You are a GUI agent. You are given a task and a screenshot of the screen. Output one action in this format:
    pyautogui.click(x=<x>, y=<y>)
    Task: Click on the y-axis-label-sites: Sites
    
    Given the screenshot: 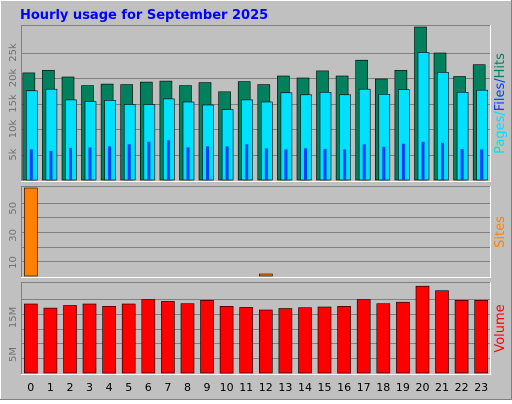 What is the action you would take?
    pyautogui.click(x=500, y=232)
    